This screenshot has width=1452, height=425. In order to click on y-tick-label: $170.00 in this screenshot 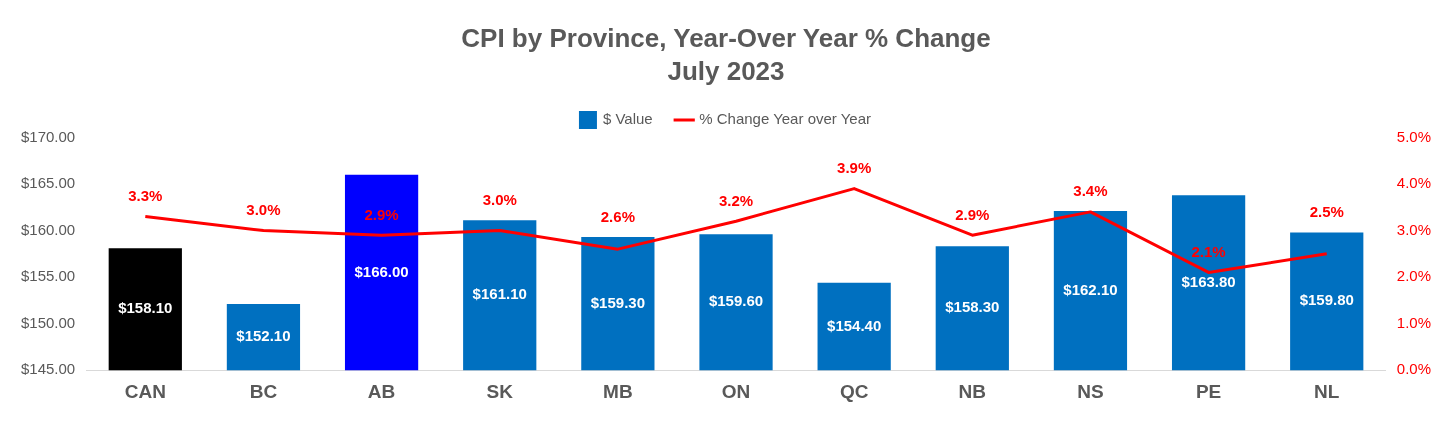, I will do `click(48, 136)`.